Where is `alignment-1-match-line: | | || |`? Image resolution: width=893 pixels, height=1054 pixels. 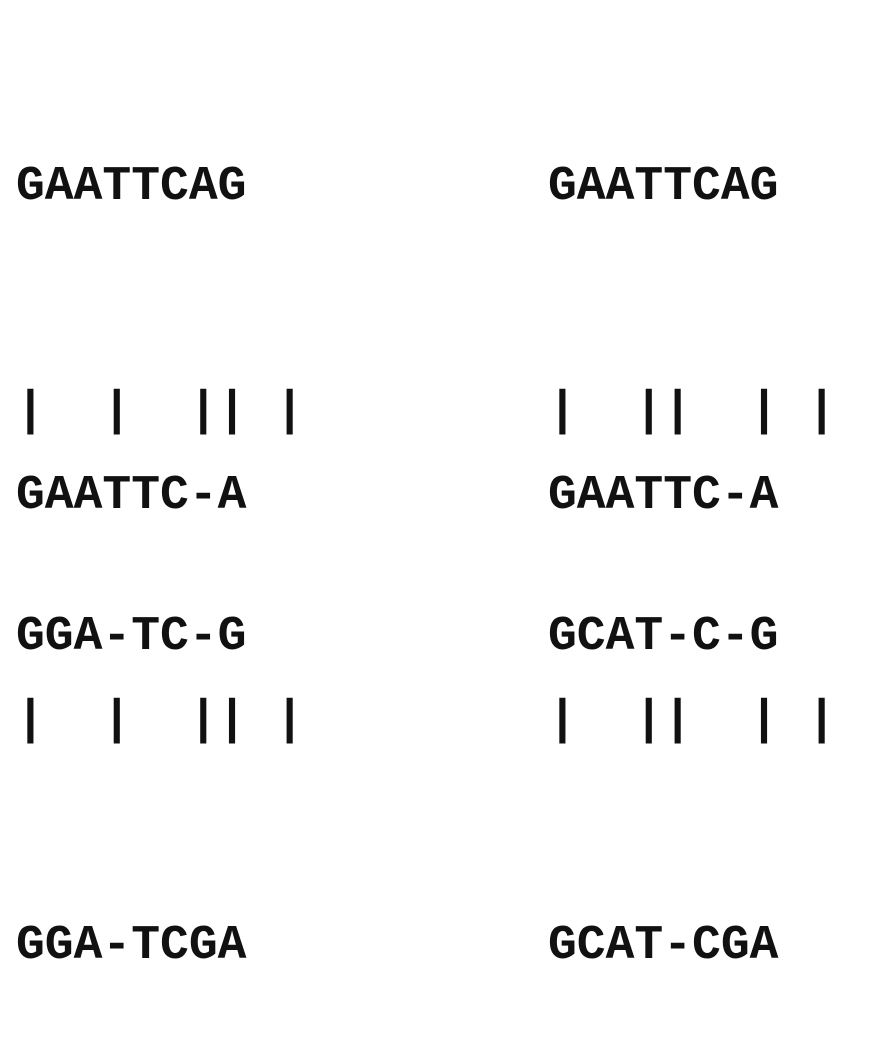 alignment-1-match-line: | | || | is located at coordinates (160, 412).